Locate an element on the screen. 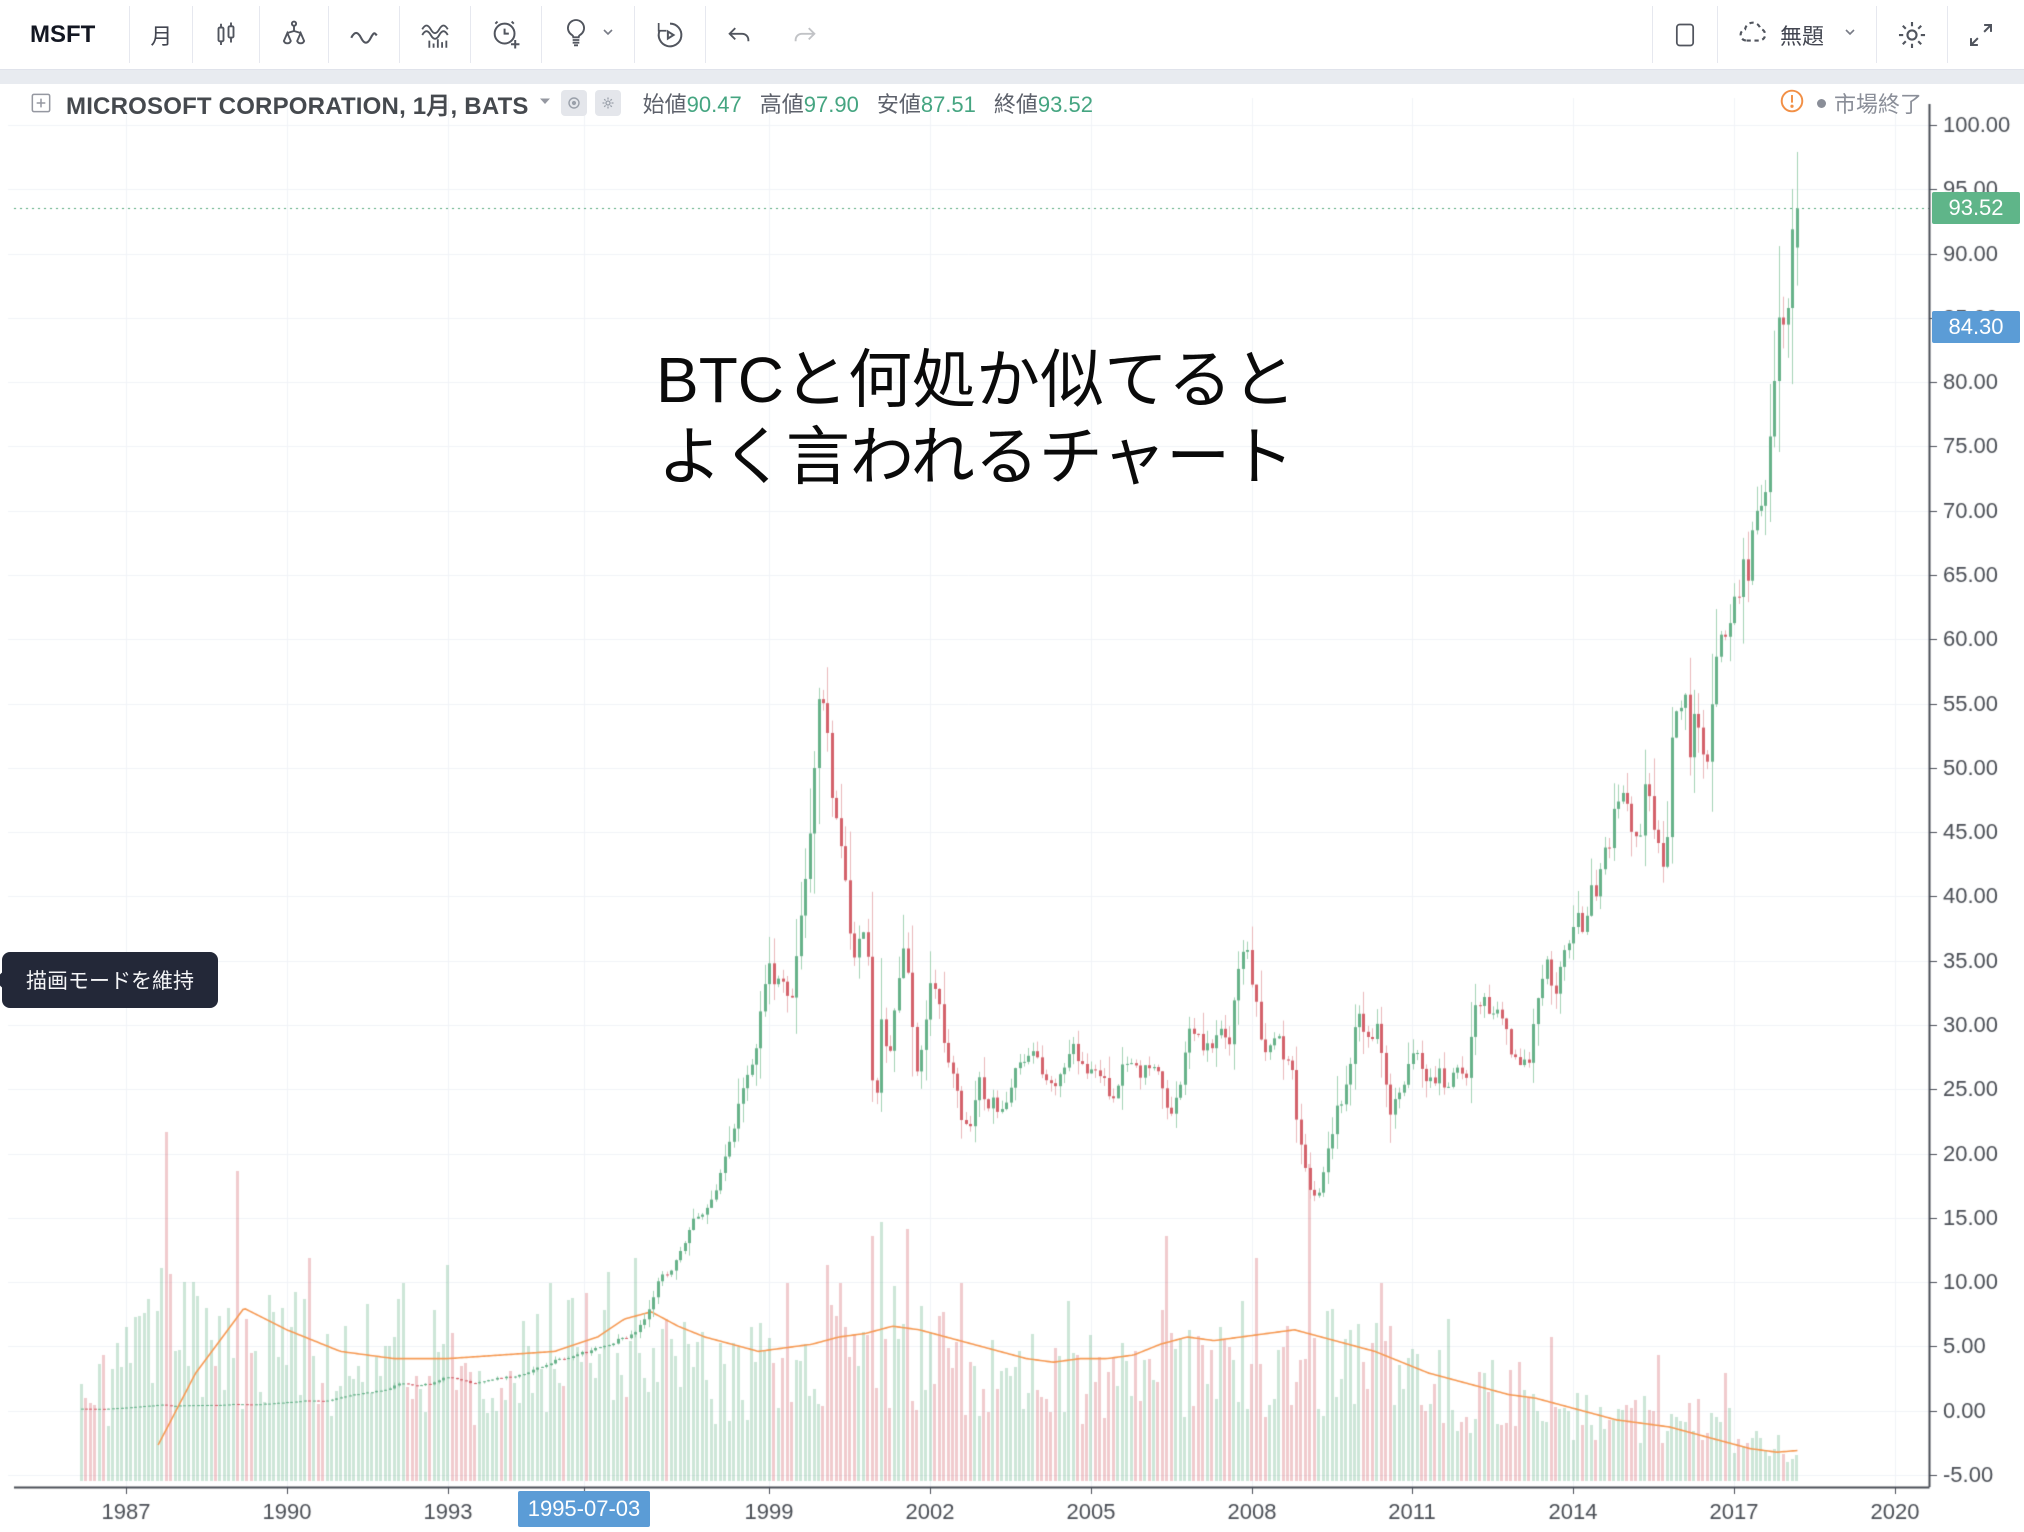 Image resolution: width=2024 pixels, height=1532 pixels. warning-icon is located at coordinates (1792, 103).